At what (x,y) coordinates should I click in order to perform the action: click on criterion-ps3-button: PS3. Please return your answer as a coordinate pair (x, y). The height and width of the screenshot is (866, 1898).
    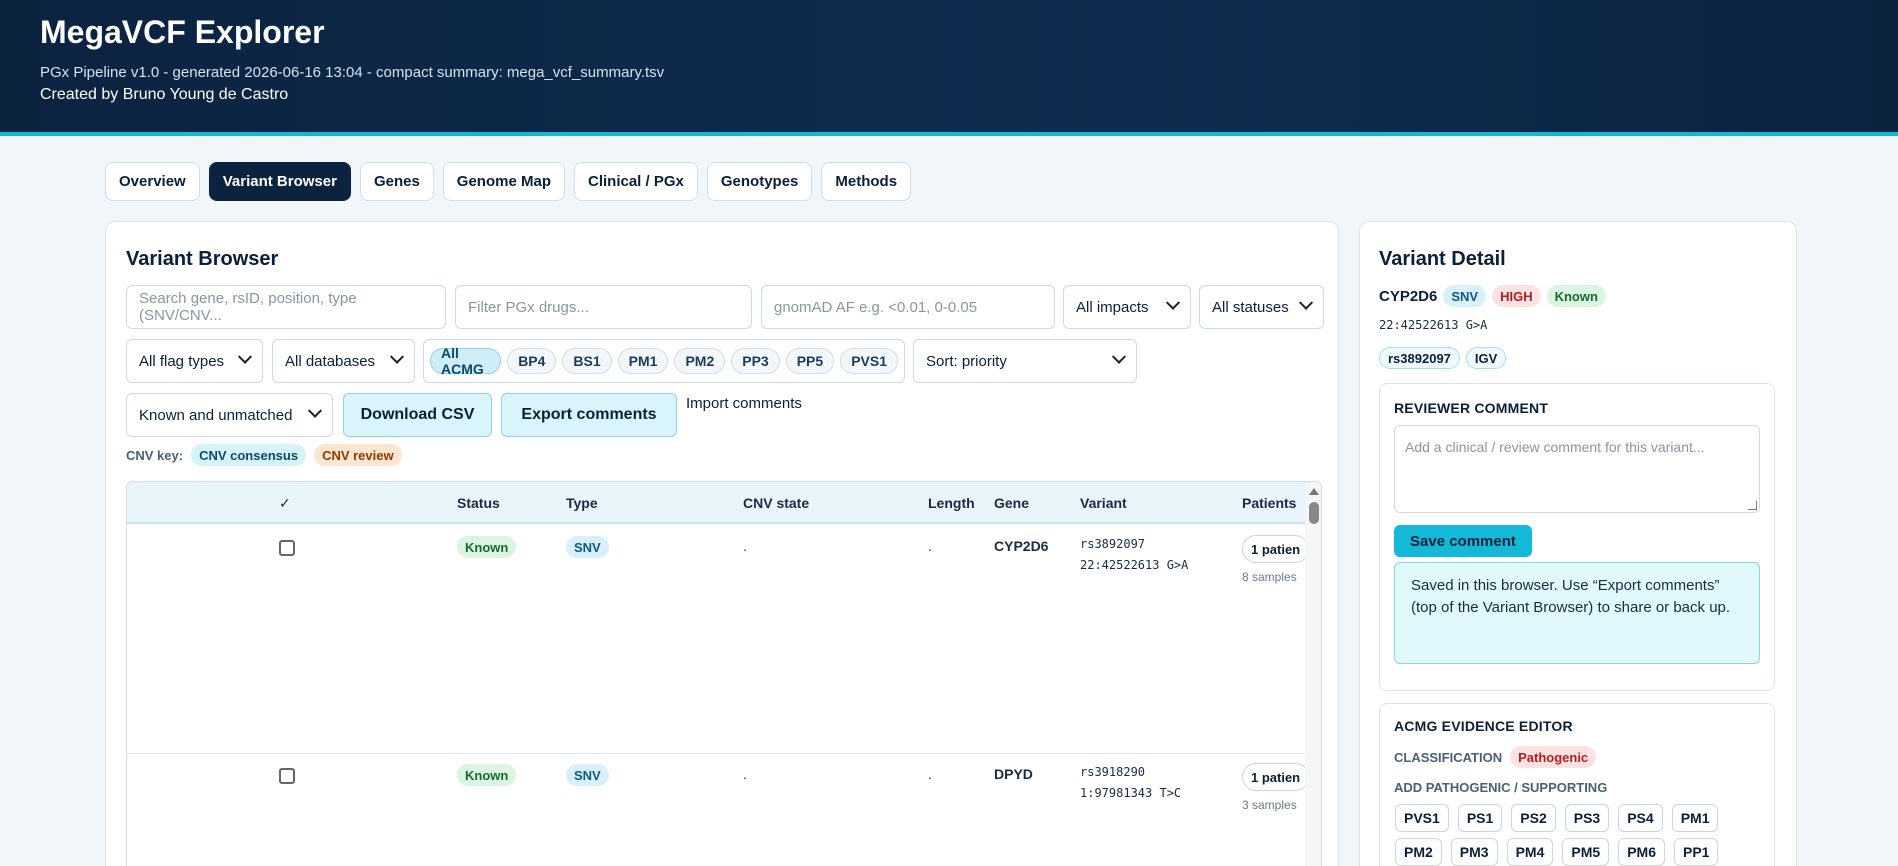
    Looking at the image, I should click on (1587, 818).